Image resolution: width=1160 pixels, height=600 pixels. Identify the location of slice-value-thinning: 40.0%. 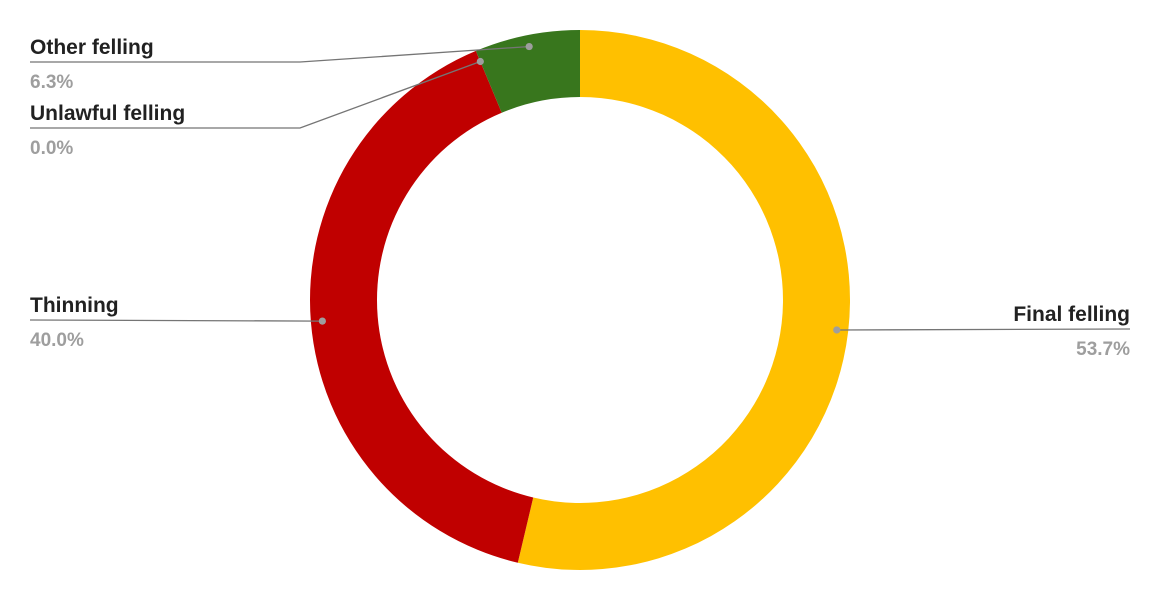
(57, 340).